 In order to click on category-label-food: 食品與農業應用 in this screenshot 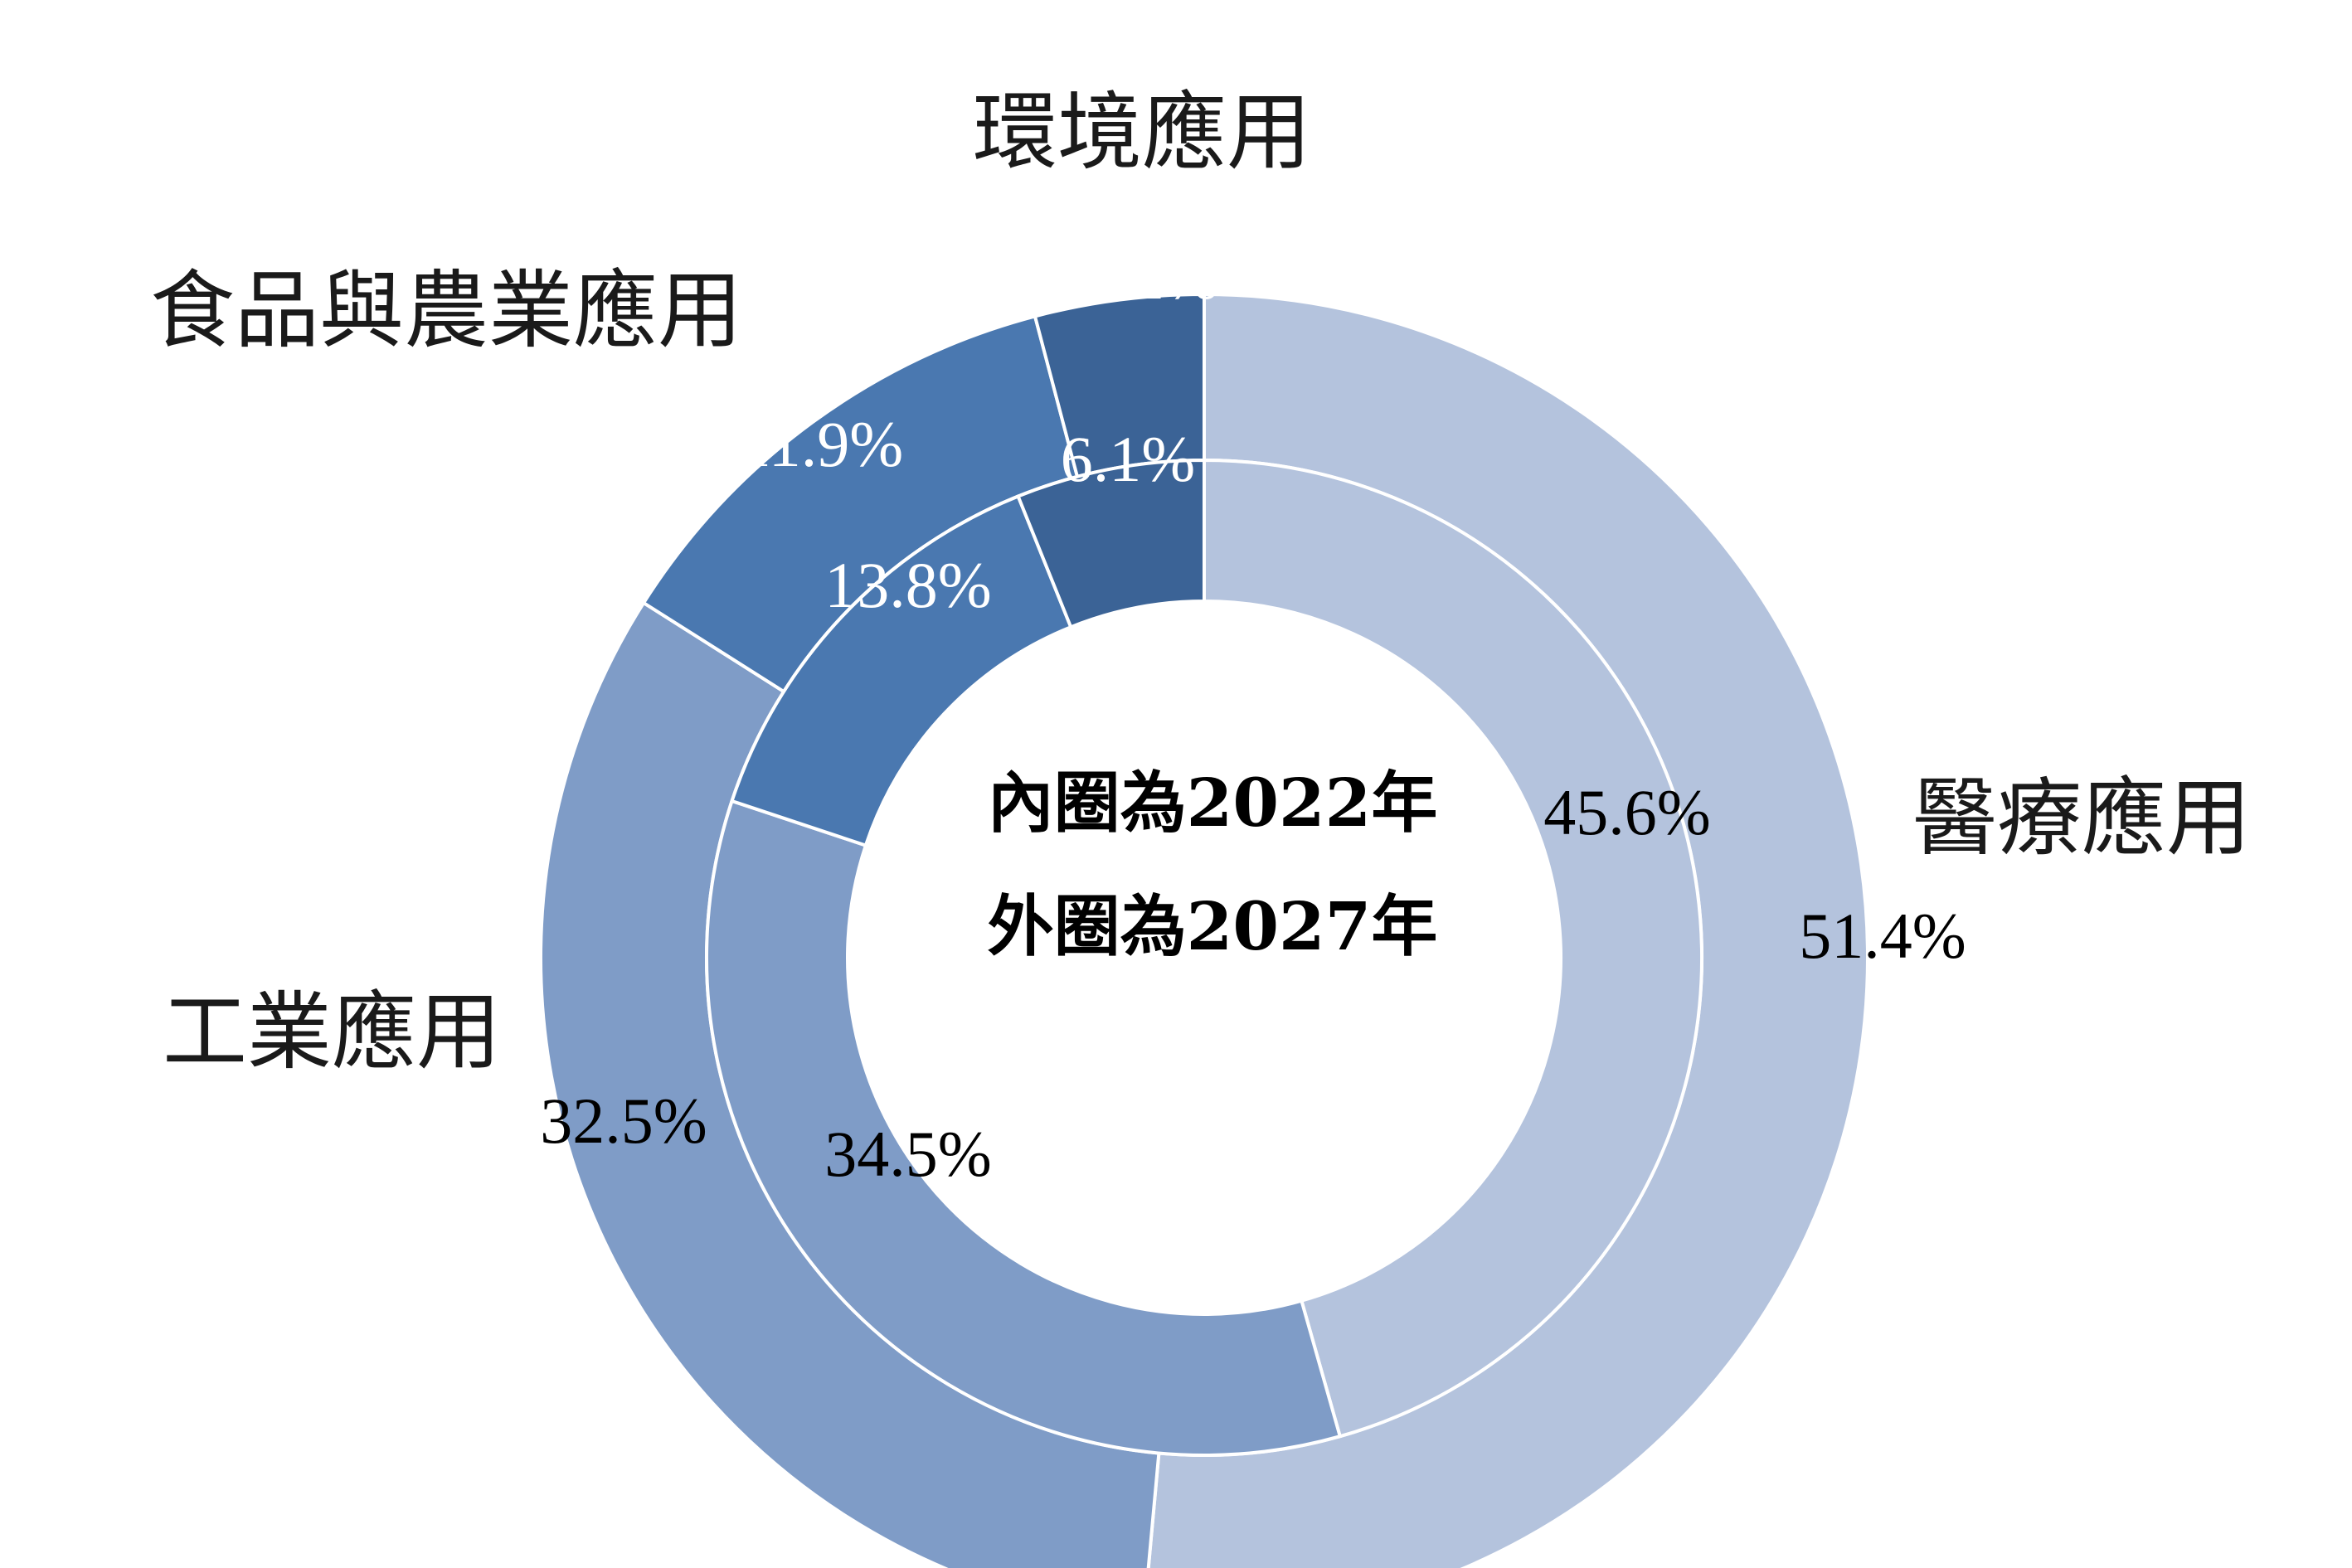, I will do `click(446, 311)`.